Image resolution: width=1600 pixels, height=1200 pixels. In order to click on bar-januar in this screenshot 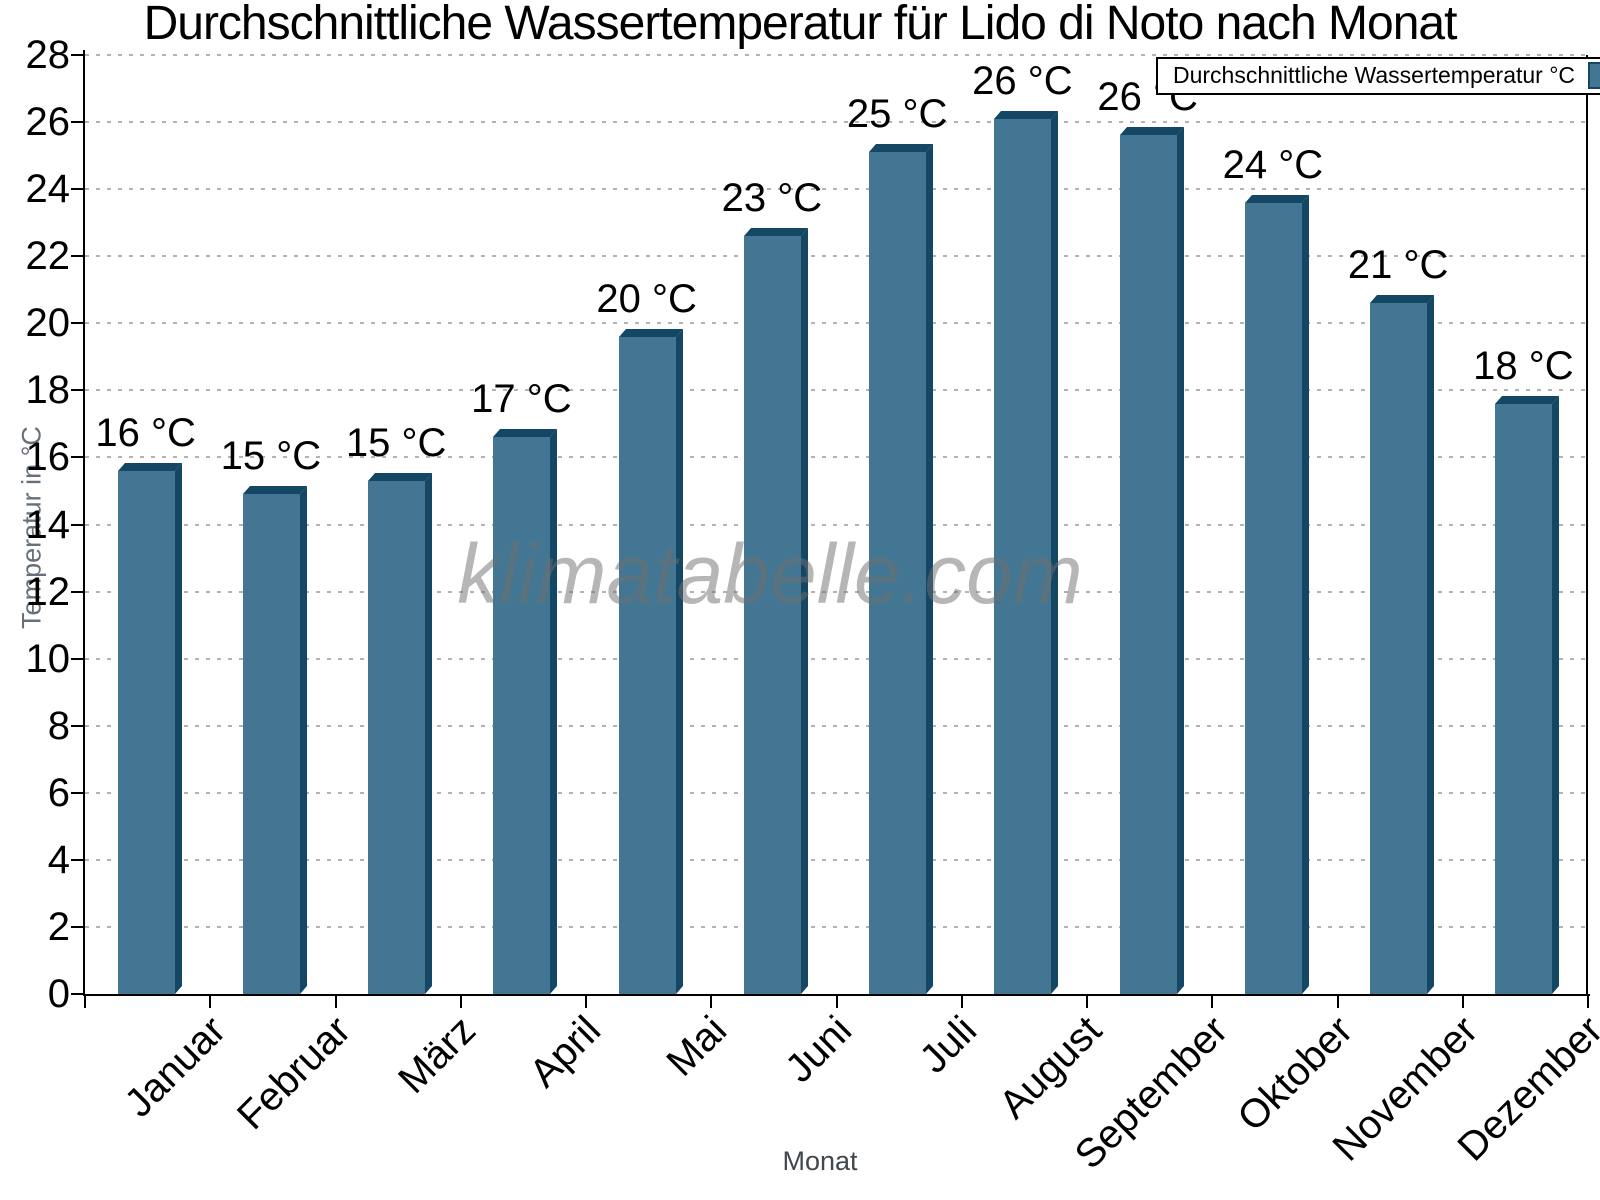, I will do `click(149, 728)`.